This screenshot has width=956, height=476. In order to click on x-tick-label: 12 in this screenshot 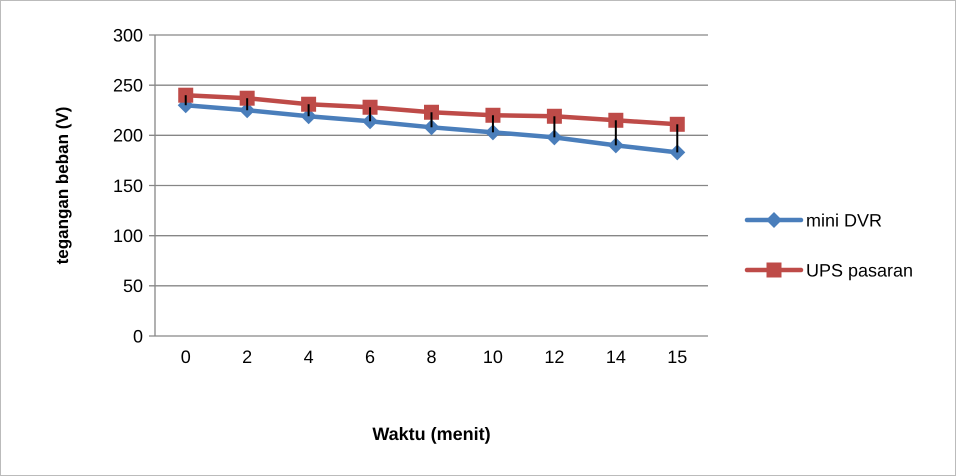, I will do `click(554, 357)`.